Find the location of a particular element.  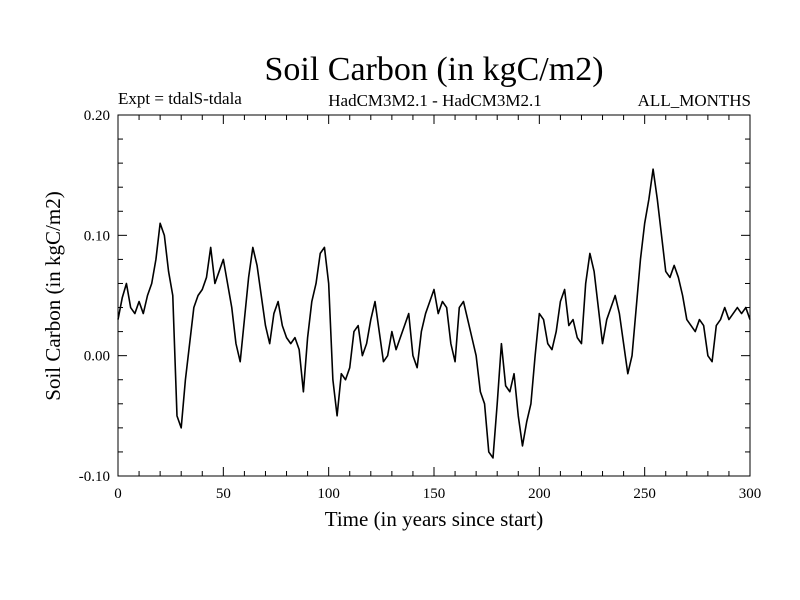

y-tick-label: 0.10 is located at coordinates (97, 236).